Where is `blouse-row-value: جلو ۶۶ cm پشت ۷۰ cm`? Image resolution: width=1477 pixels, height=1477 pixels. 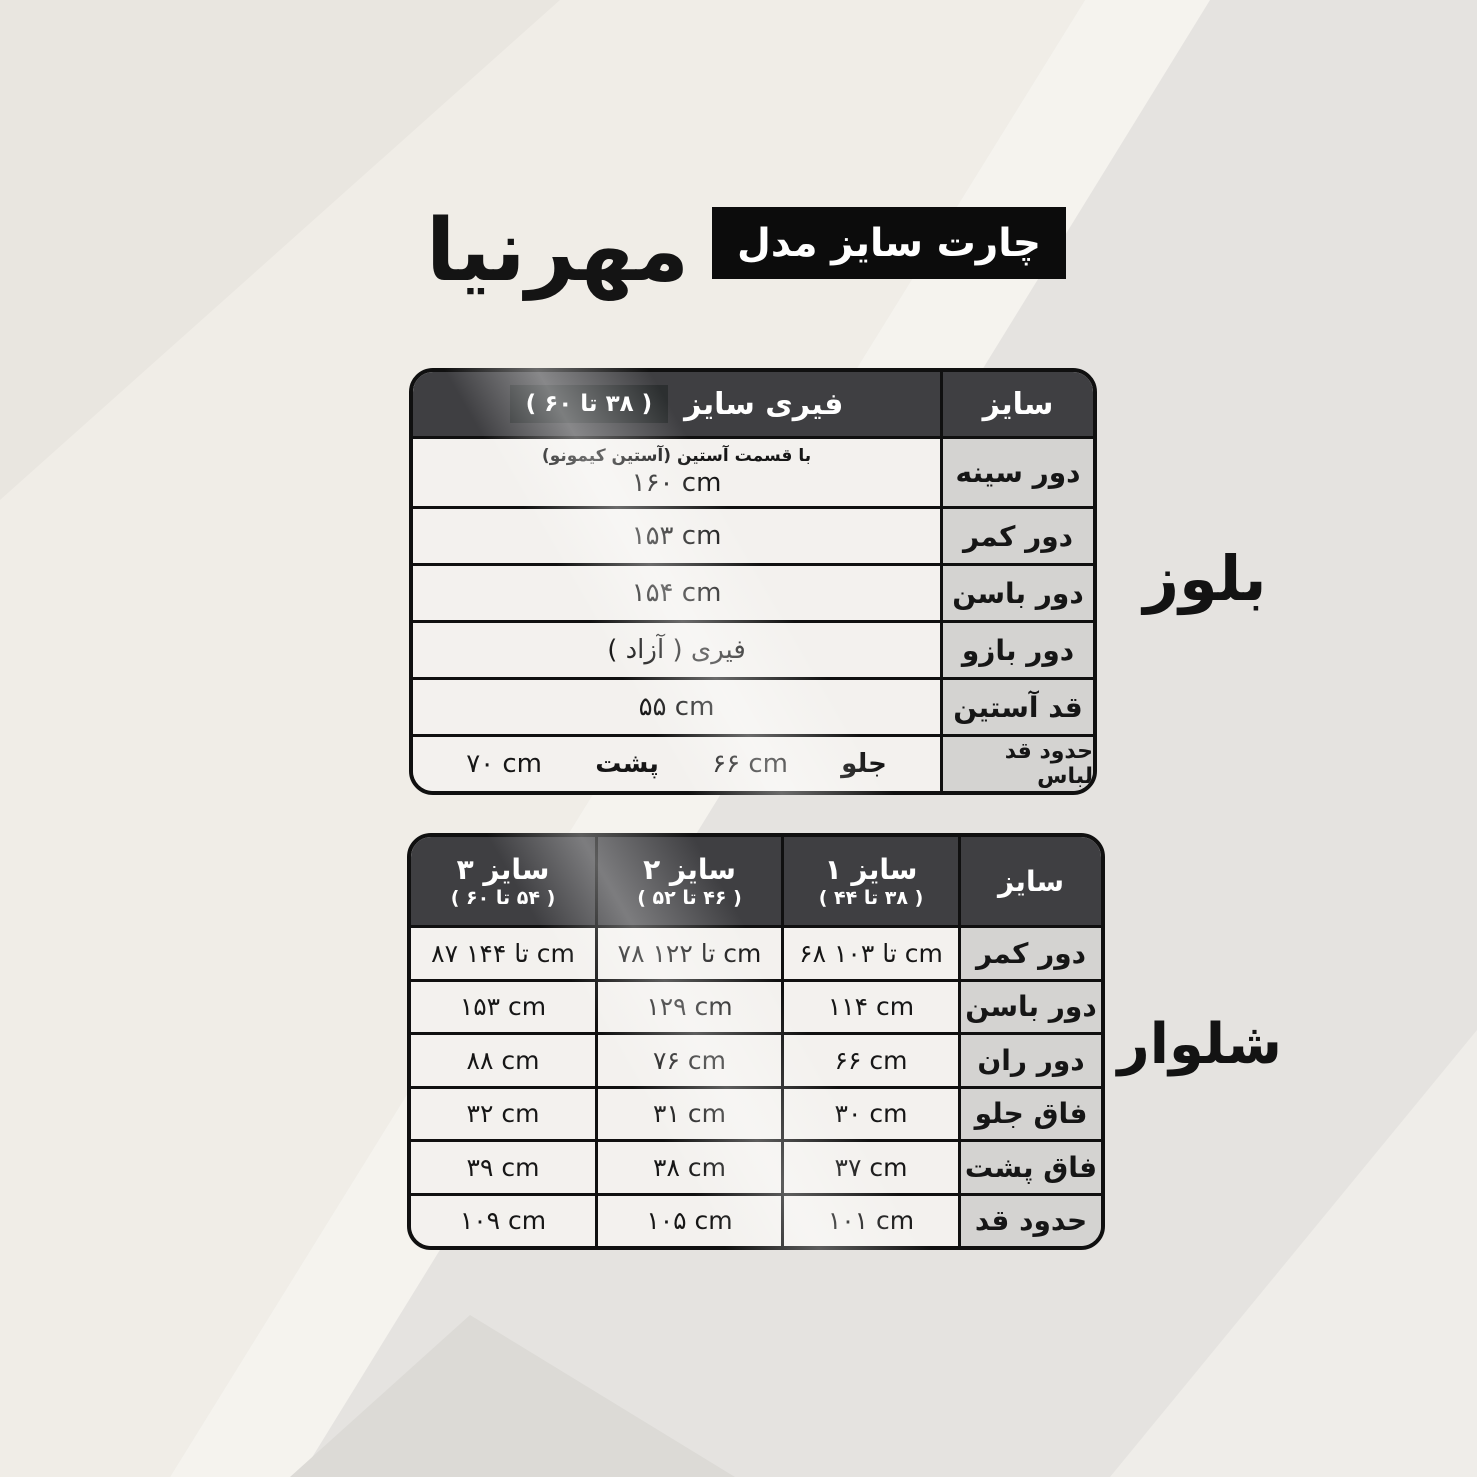
blouse-row-value: جلو ۶۶ cm پشت ۷۰ cm is located at coordinates (676, 762).